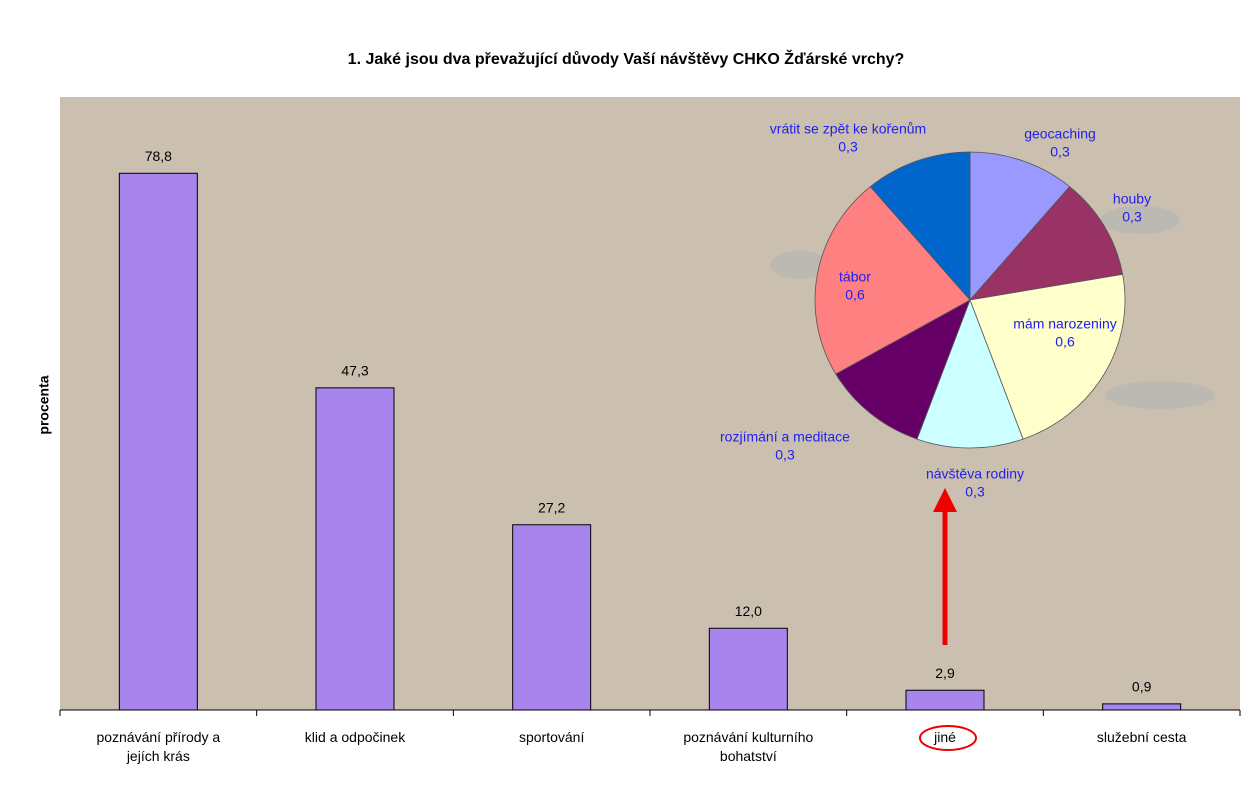 Image resolution: width=1252 pixels, height=787 pixels. Describe the element at coordinates (158, 156) in the screenshot. I see `value-label: 78,8` at that location.